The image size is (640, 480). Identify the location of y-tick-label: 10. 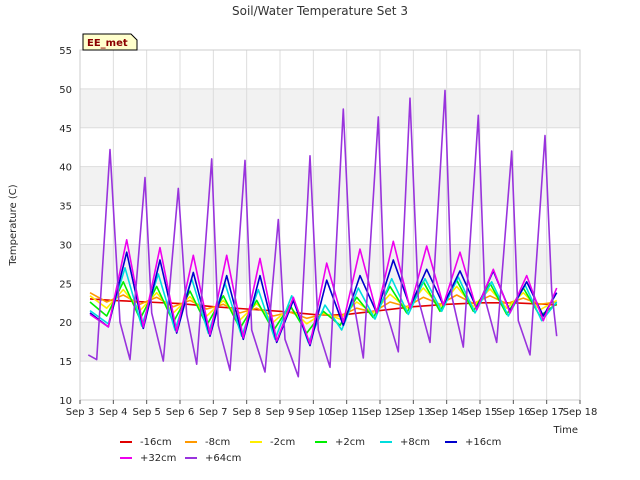
(65, 401).